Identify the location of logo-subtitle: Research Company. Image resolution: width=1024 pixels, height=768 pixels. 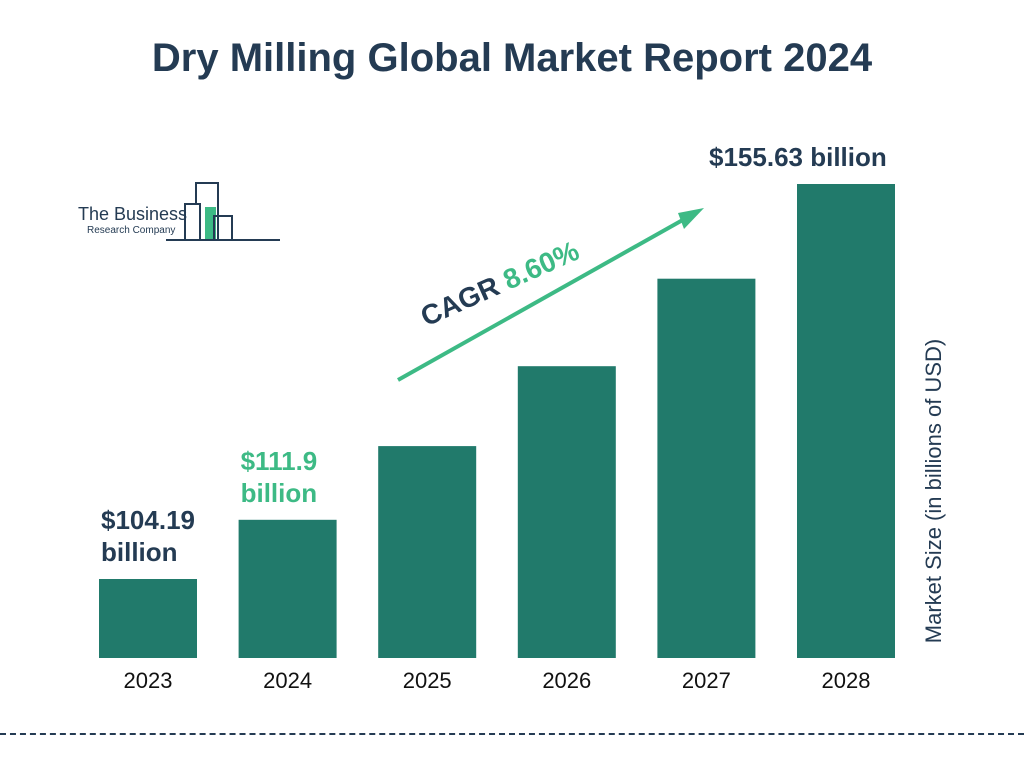
(131, 230).